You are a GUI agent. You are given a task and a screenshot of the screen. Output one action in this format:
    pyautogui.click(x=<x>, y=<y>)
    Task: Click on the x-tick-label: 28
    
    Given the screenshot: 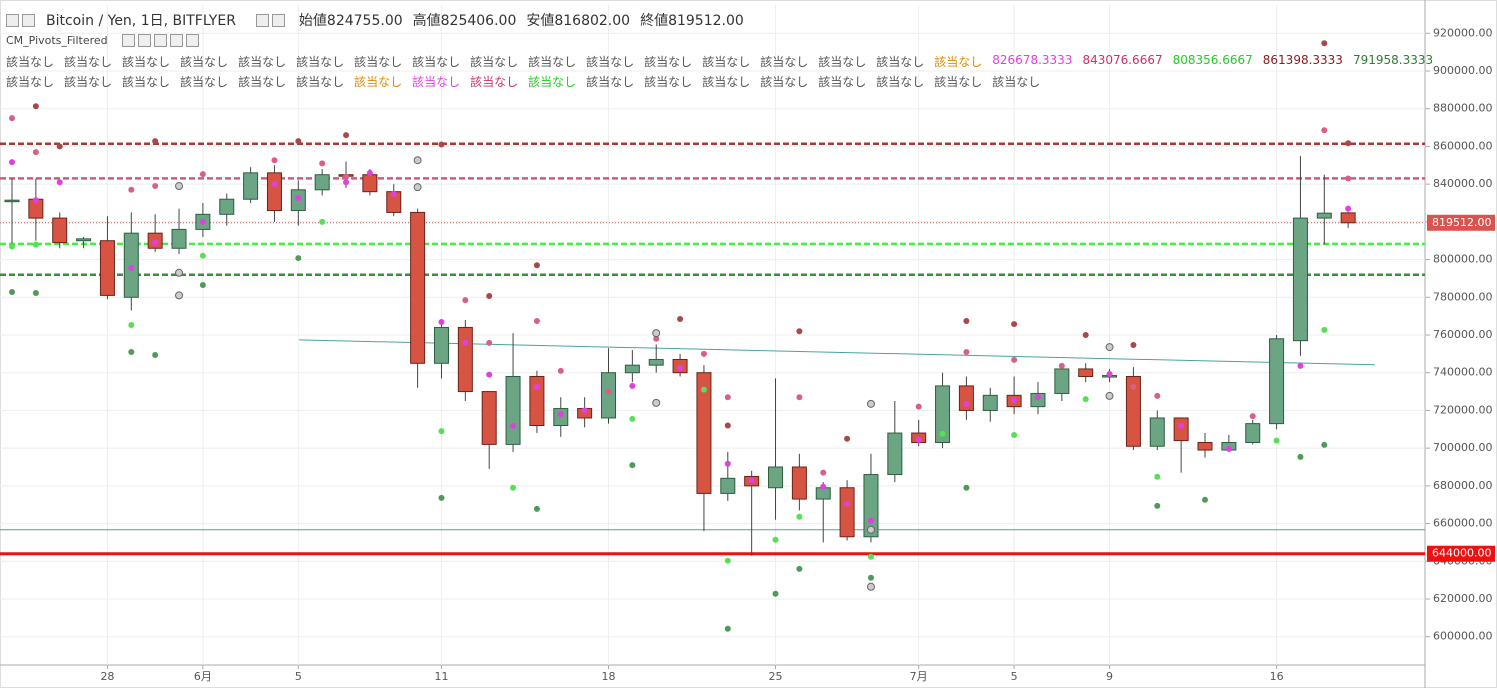 What is the action you would take?
    pyautogui.click(x=107, y=676)
    